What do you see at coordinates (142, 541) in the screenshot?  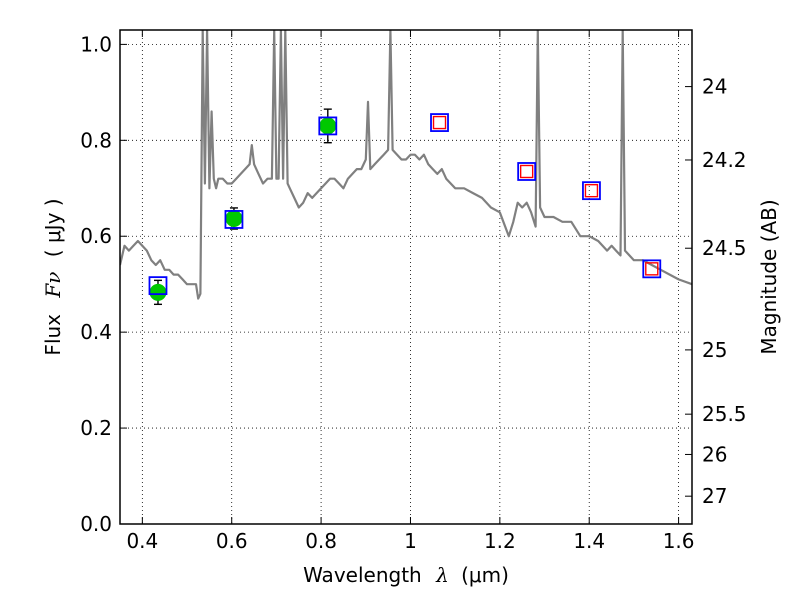 I see `x-tick-label: 0.4` at bounding box center [142, 541].